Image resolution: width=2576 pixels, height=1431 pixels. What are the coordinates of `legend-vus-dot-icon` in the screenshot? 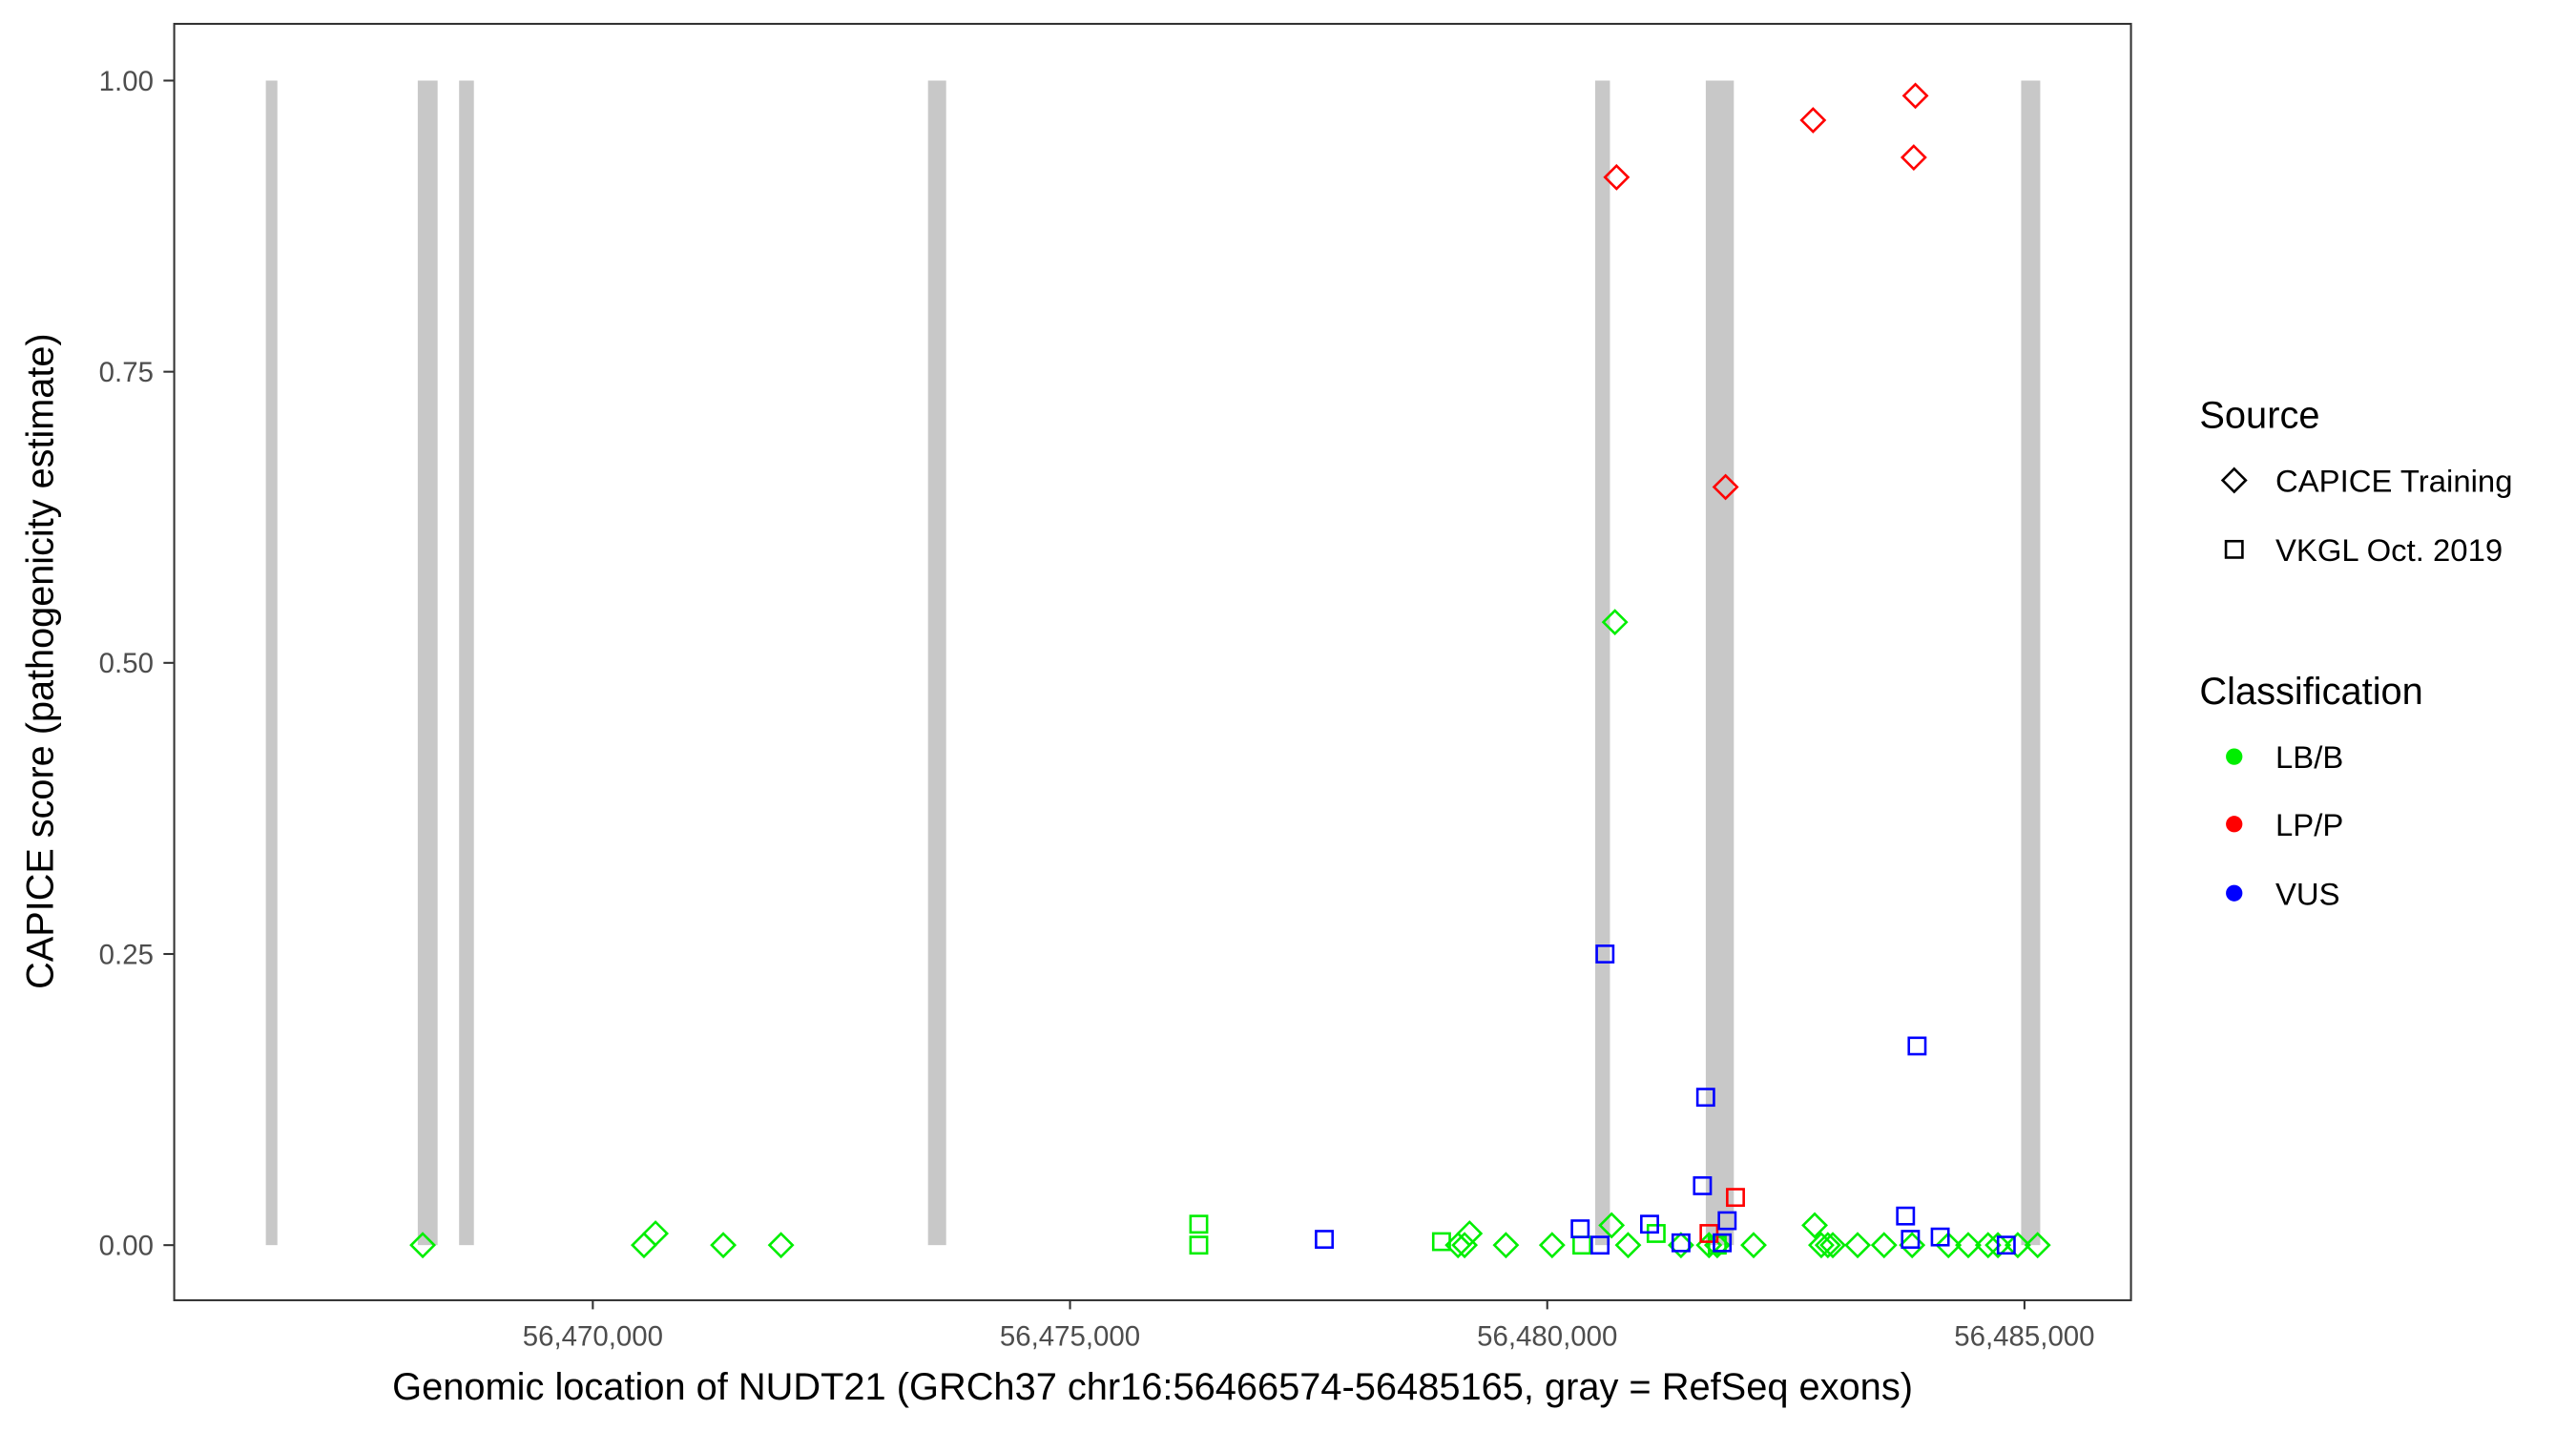 It's located at (2234, 893).